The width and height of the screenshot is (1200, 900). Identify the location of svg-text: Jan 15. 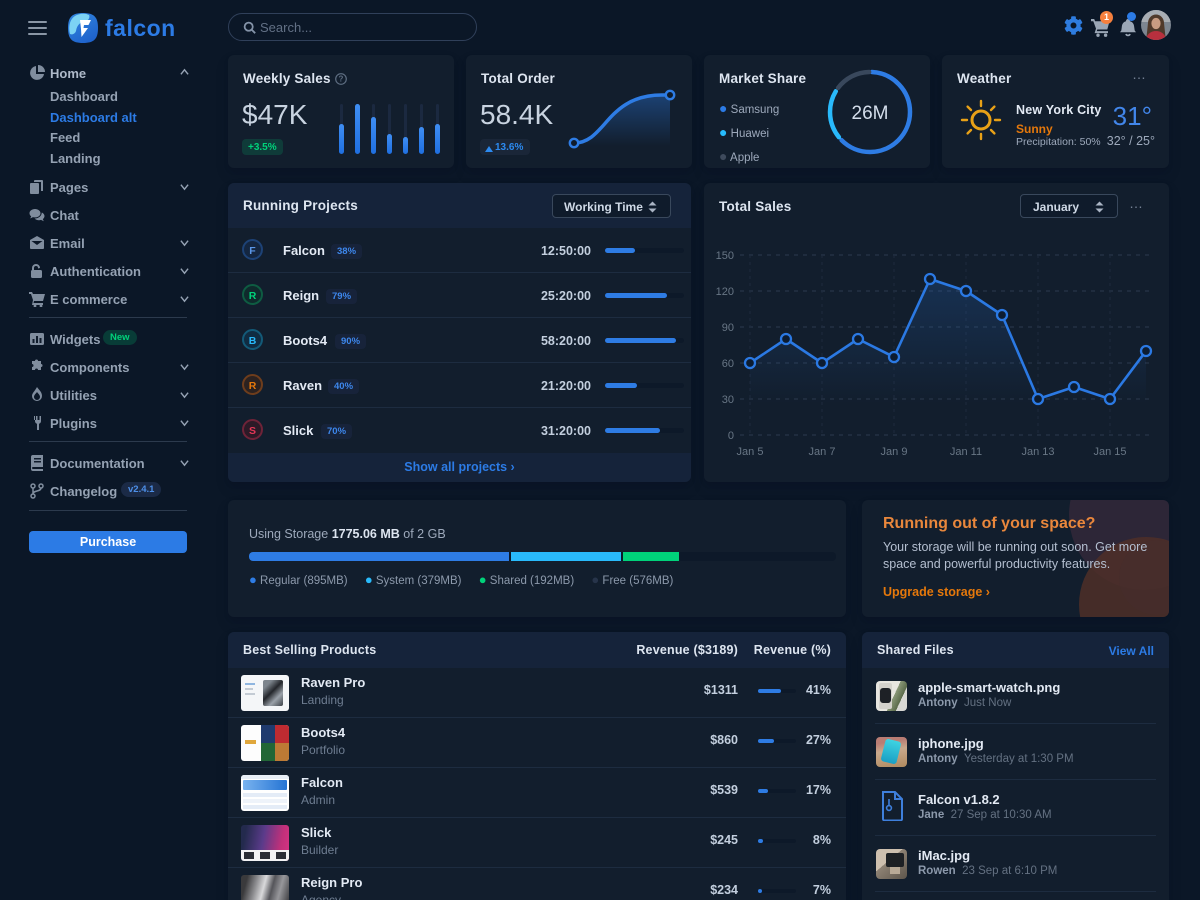
(1109, 452).